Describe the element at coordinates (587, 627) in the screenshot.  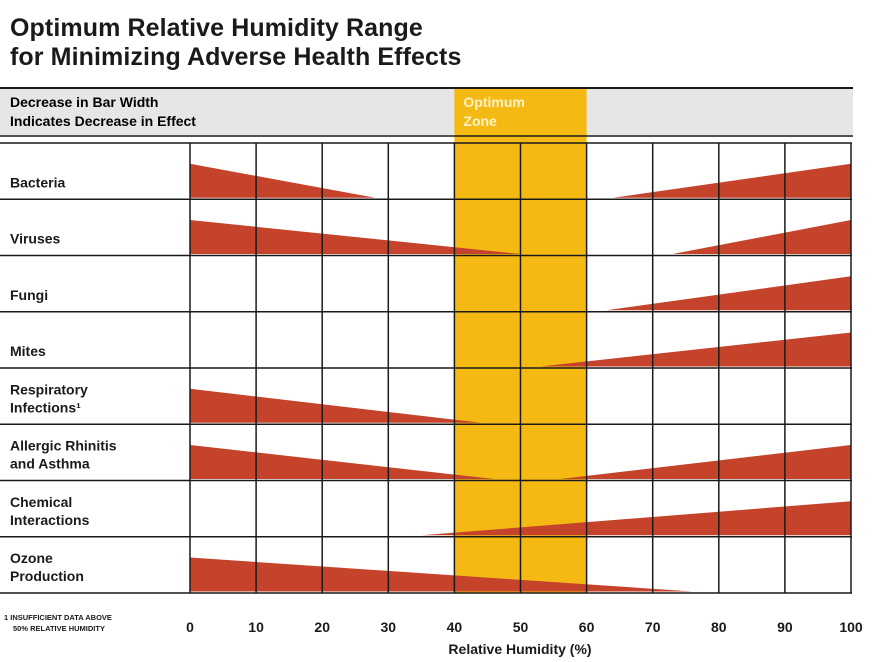
I see `x-tick-60: 60` at that location.